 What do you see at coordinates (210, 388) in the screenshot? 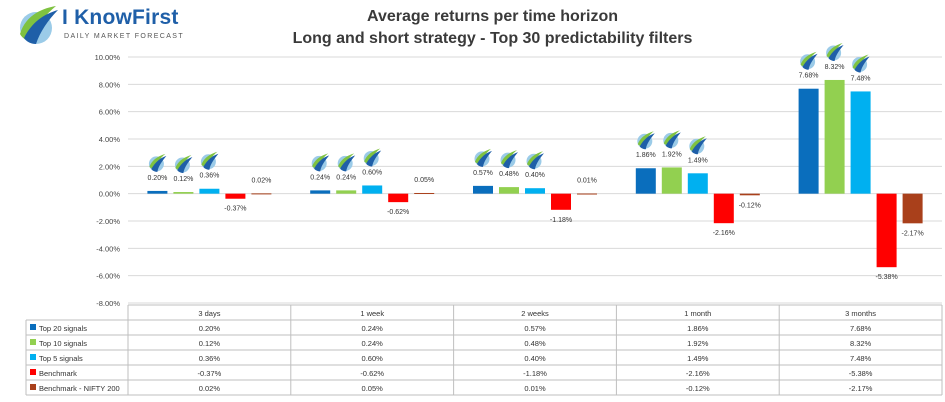
I see `table-cell-value: 0.02%` at bounding box center [210, 388].